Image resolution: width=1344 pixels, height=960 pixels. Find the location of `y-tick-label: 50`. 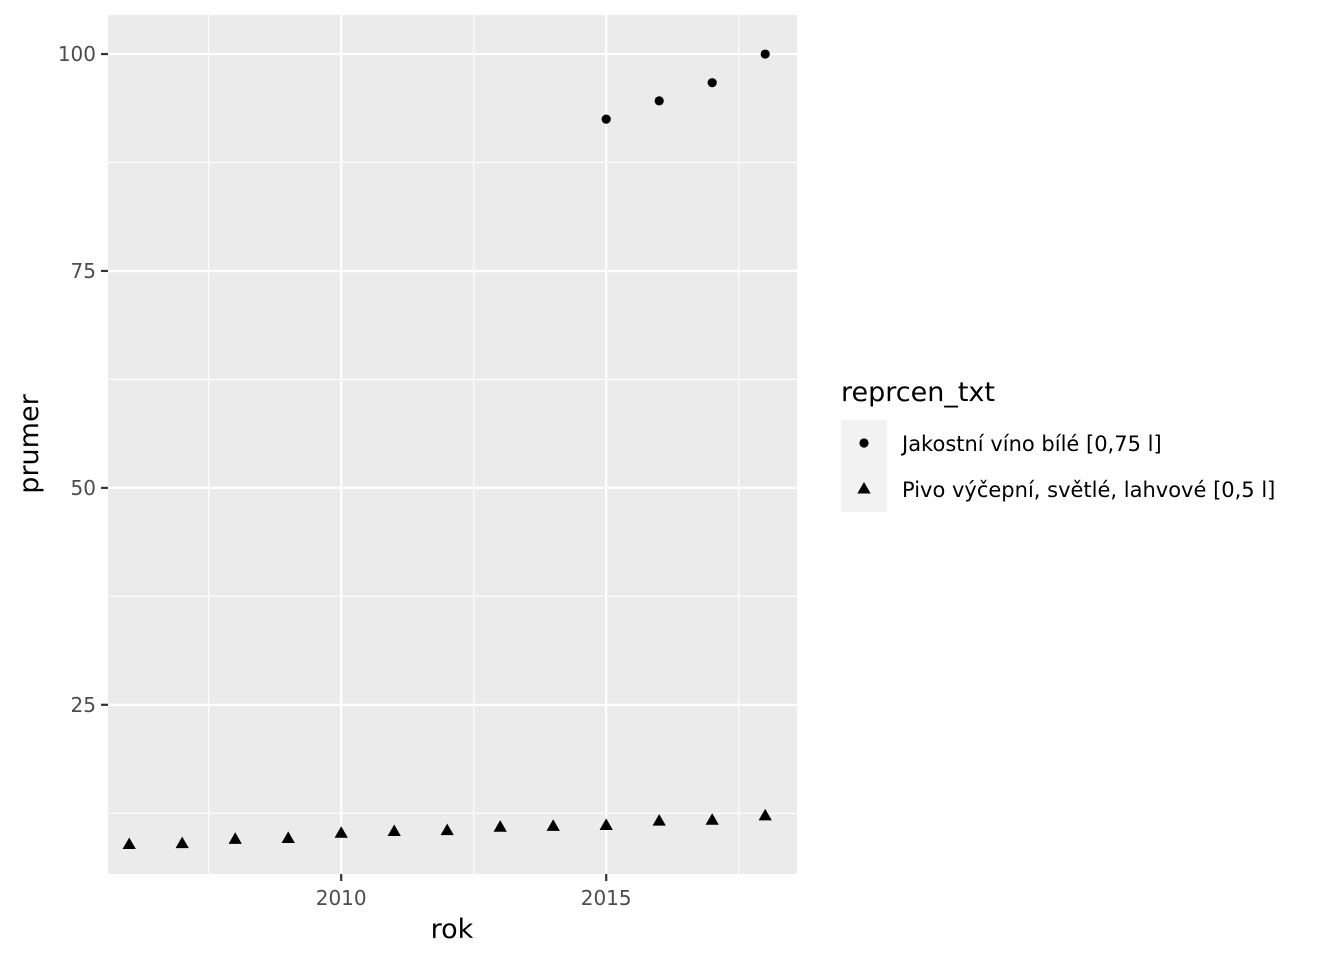

y-tick-label: 50 is located at coordinates (83, 488).